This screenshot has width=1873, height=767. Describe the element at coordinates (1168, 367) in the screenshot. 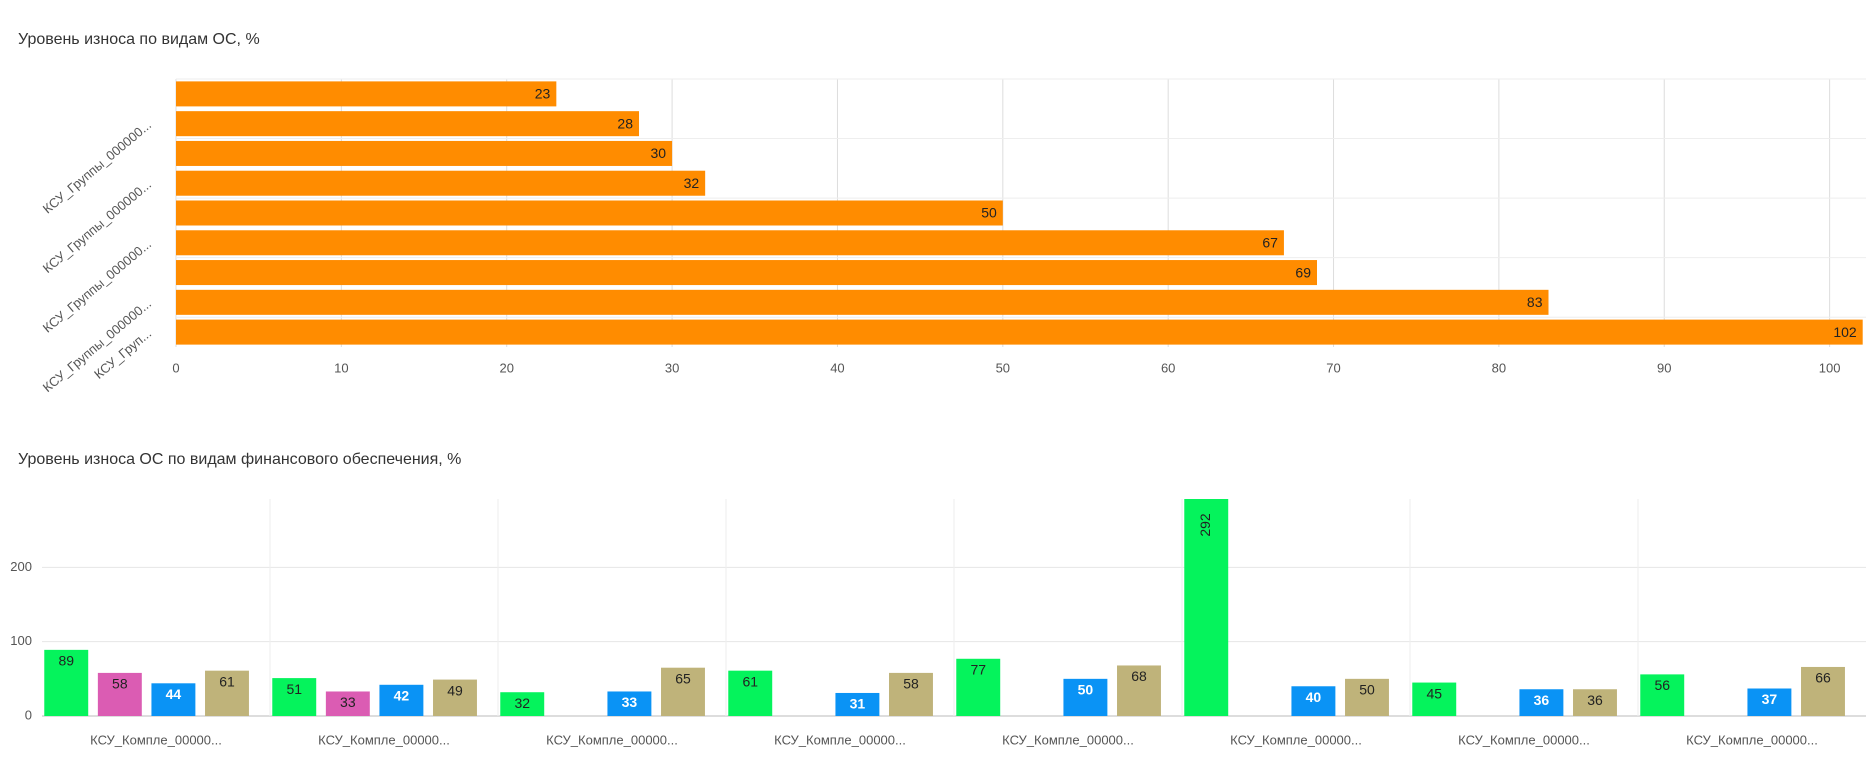

I see `x-tick-label: 60` at that location.